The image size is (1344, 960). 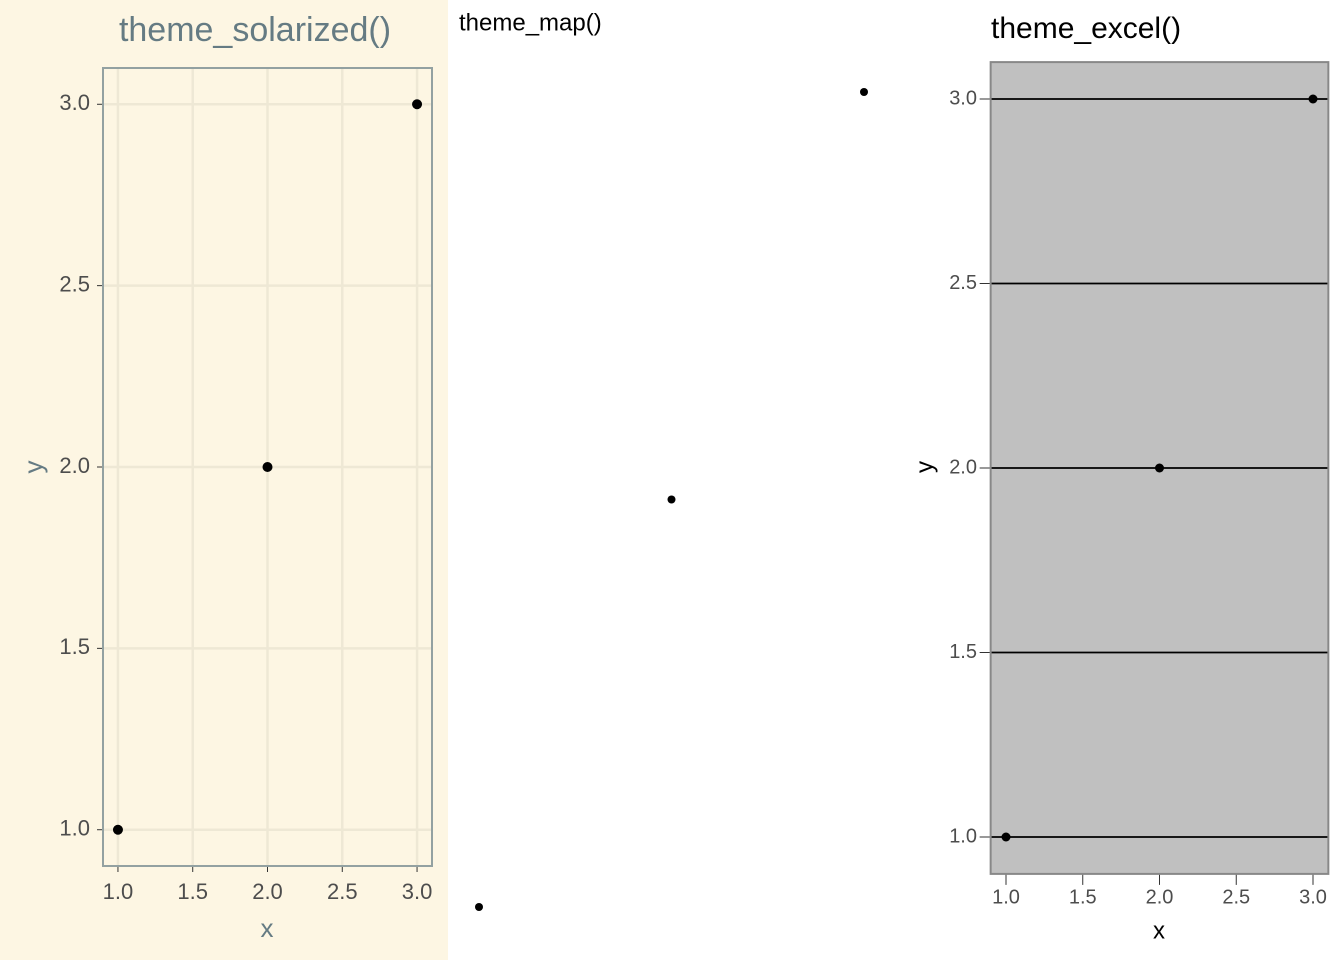 I want to click on chart-title: theme_solarized(), so click(x=255, y=30).